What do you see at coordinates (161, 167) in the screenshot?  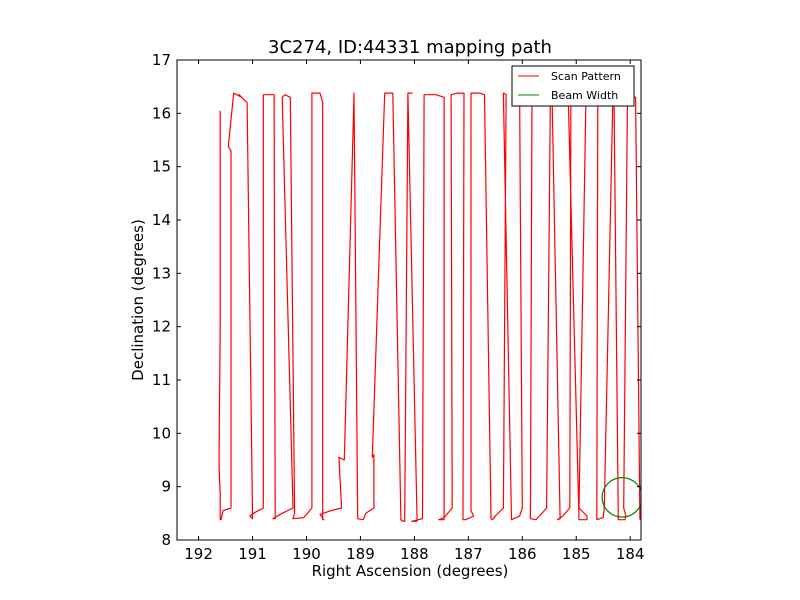 I see `y-tick-label: 15` at bounding box center [161, 167].